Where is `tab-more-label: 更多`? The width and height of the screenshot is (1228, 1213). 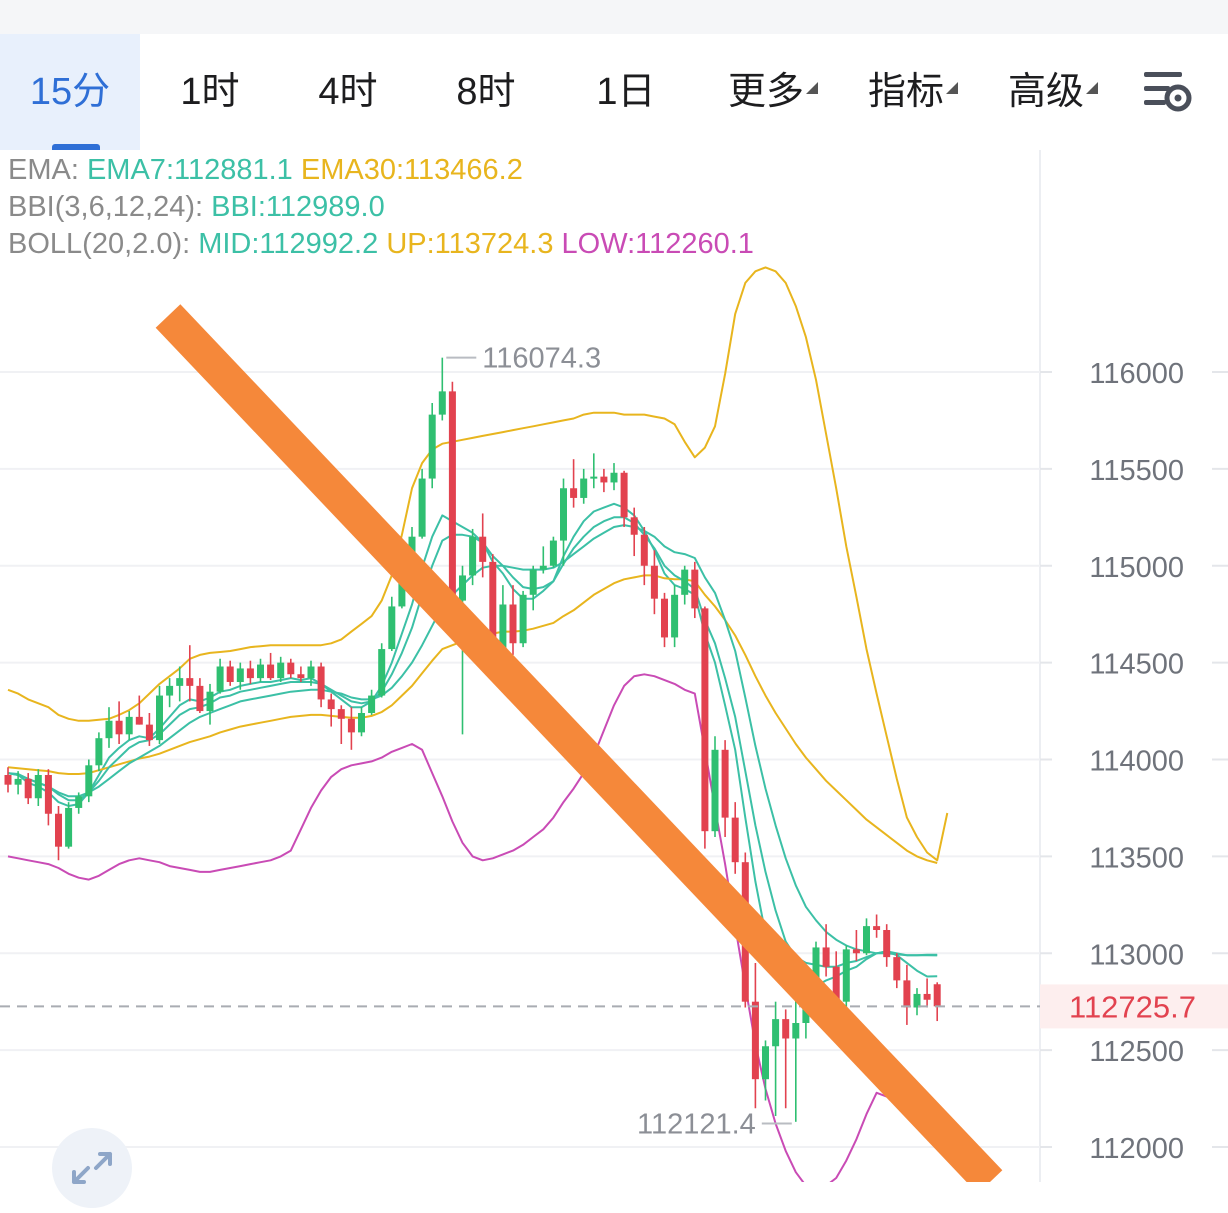
tab-more-label: 更多 is located at coordinates (765, 92).